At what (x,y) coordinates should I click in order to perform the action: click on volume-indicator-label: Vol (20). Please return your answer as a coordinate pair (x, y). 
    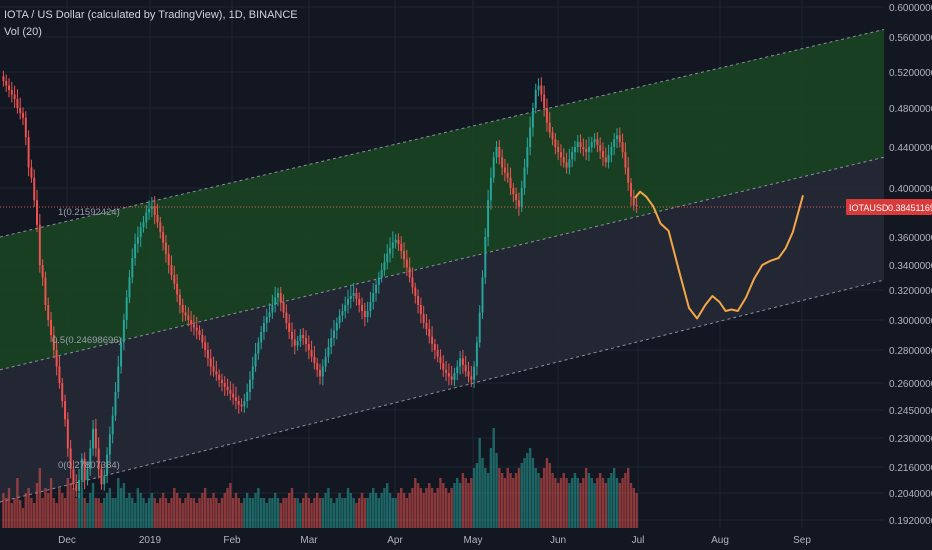
    Looking at the image, I should click on (23, 32).